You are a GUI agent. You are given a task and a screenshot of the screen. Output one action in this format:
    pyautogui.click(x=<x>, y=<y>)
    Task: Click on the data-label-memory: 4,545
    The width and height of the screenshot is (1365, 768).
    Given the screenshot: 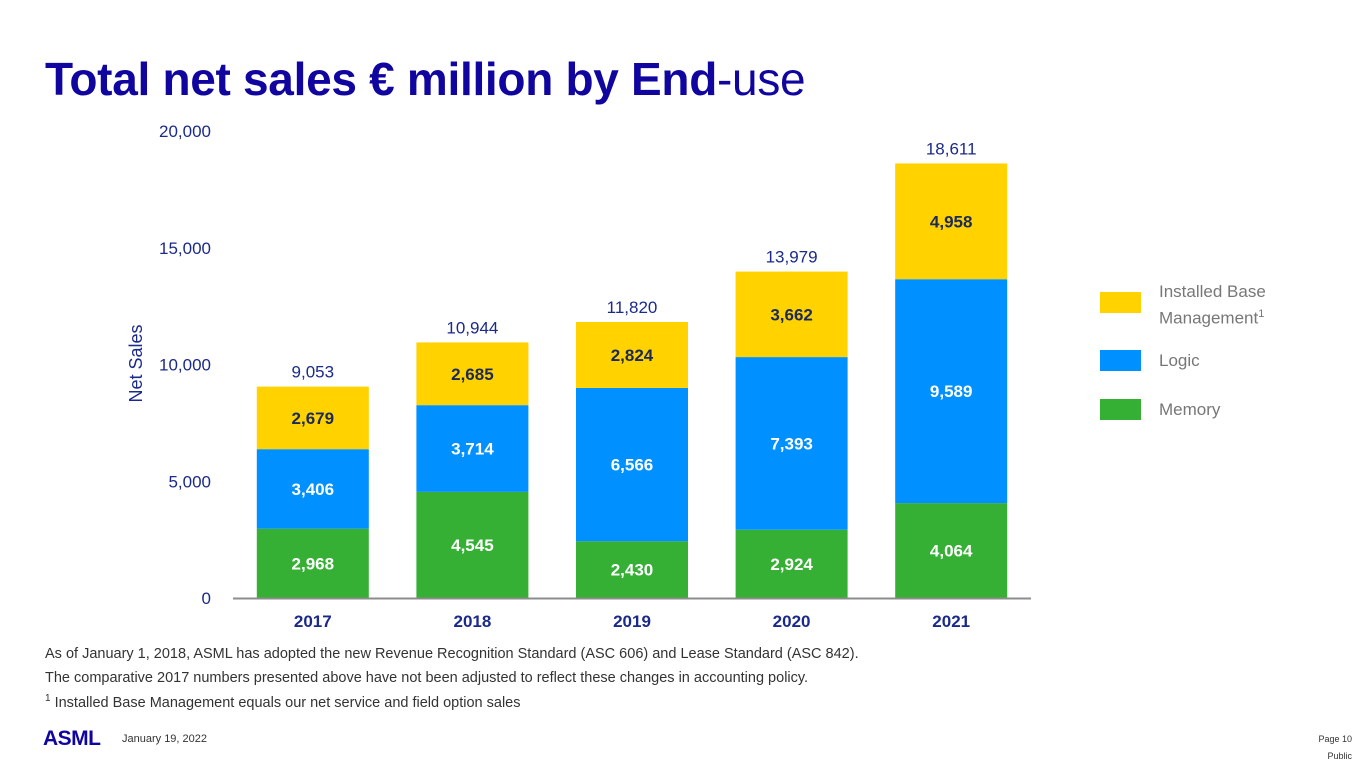 What is the action you would take?
    pyautogui.click(x=472, y=545)
    